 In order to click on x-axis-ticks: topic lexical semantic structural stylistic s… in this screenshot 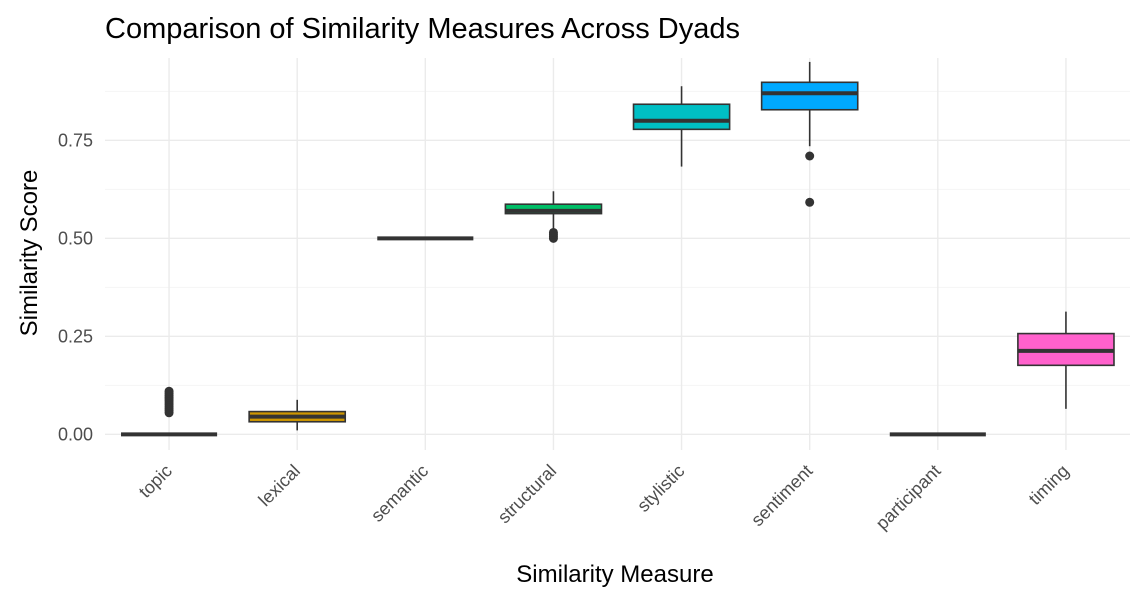, I will do `click(604, 497)`.